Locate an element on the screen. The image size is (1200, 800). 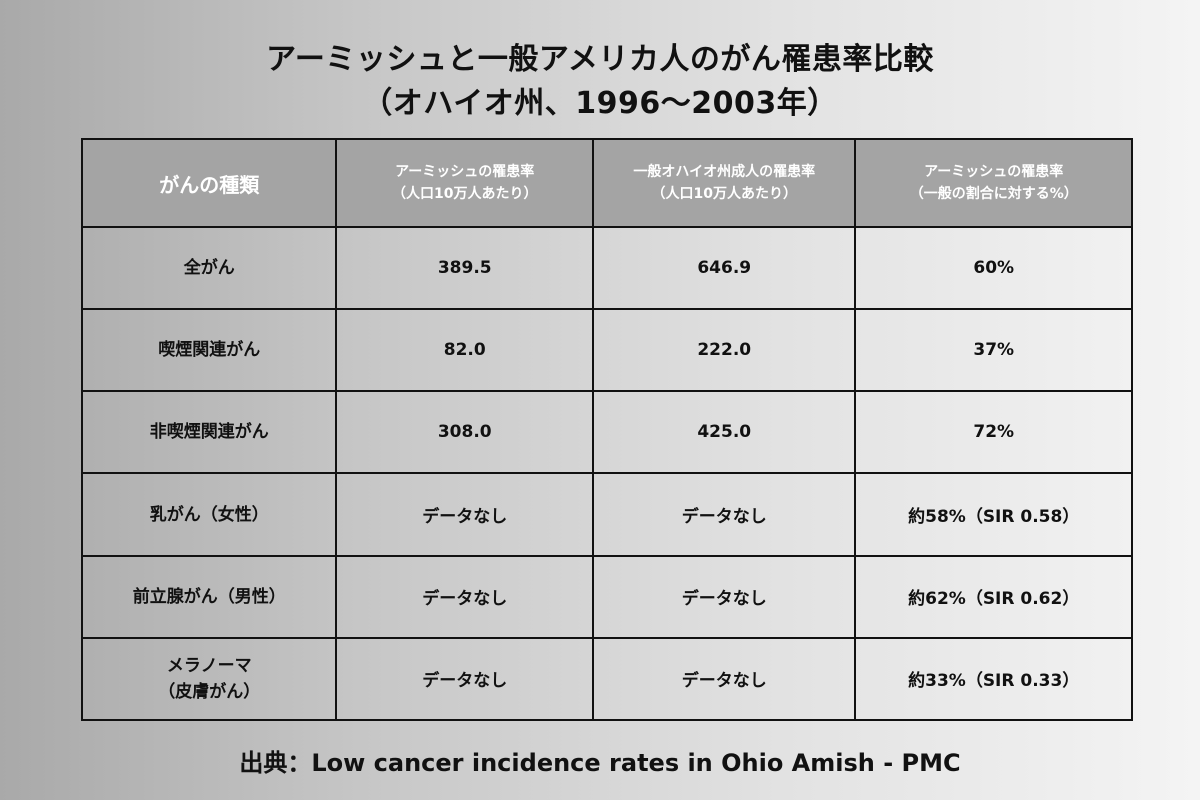
cancer-type-label: 喫煙関連がん is located at coordinates (209, 350).